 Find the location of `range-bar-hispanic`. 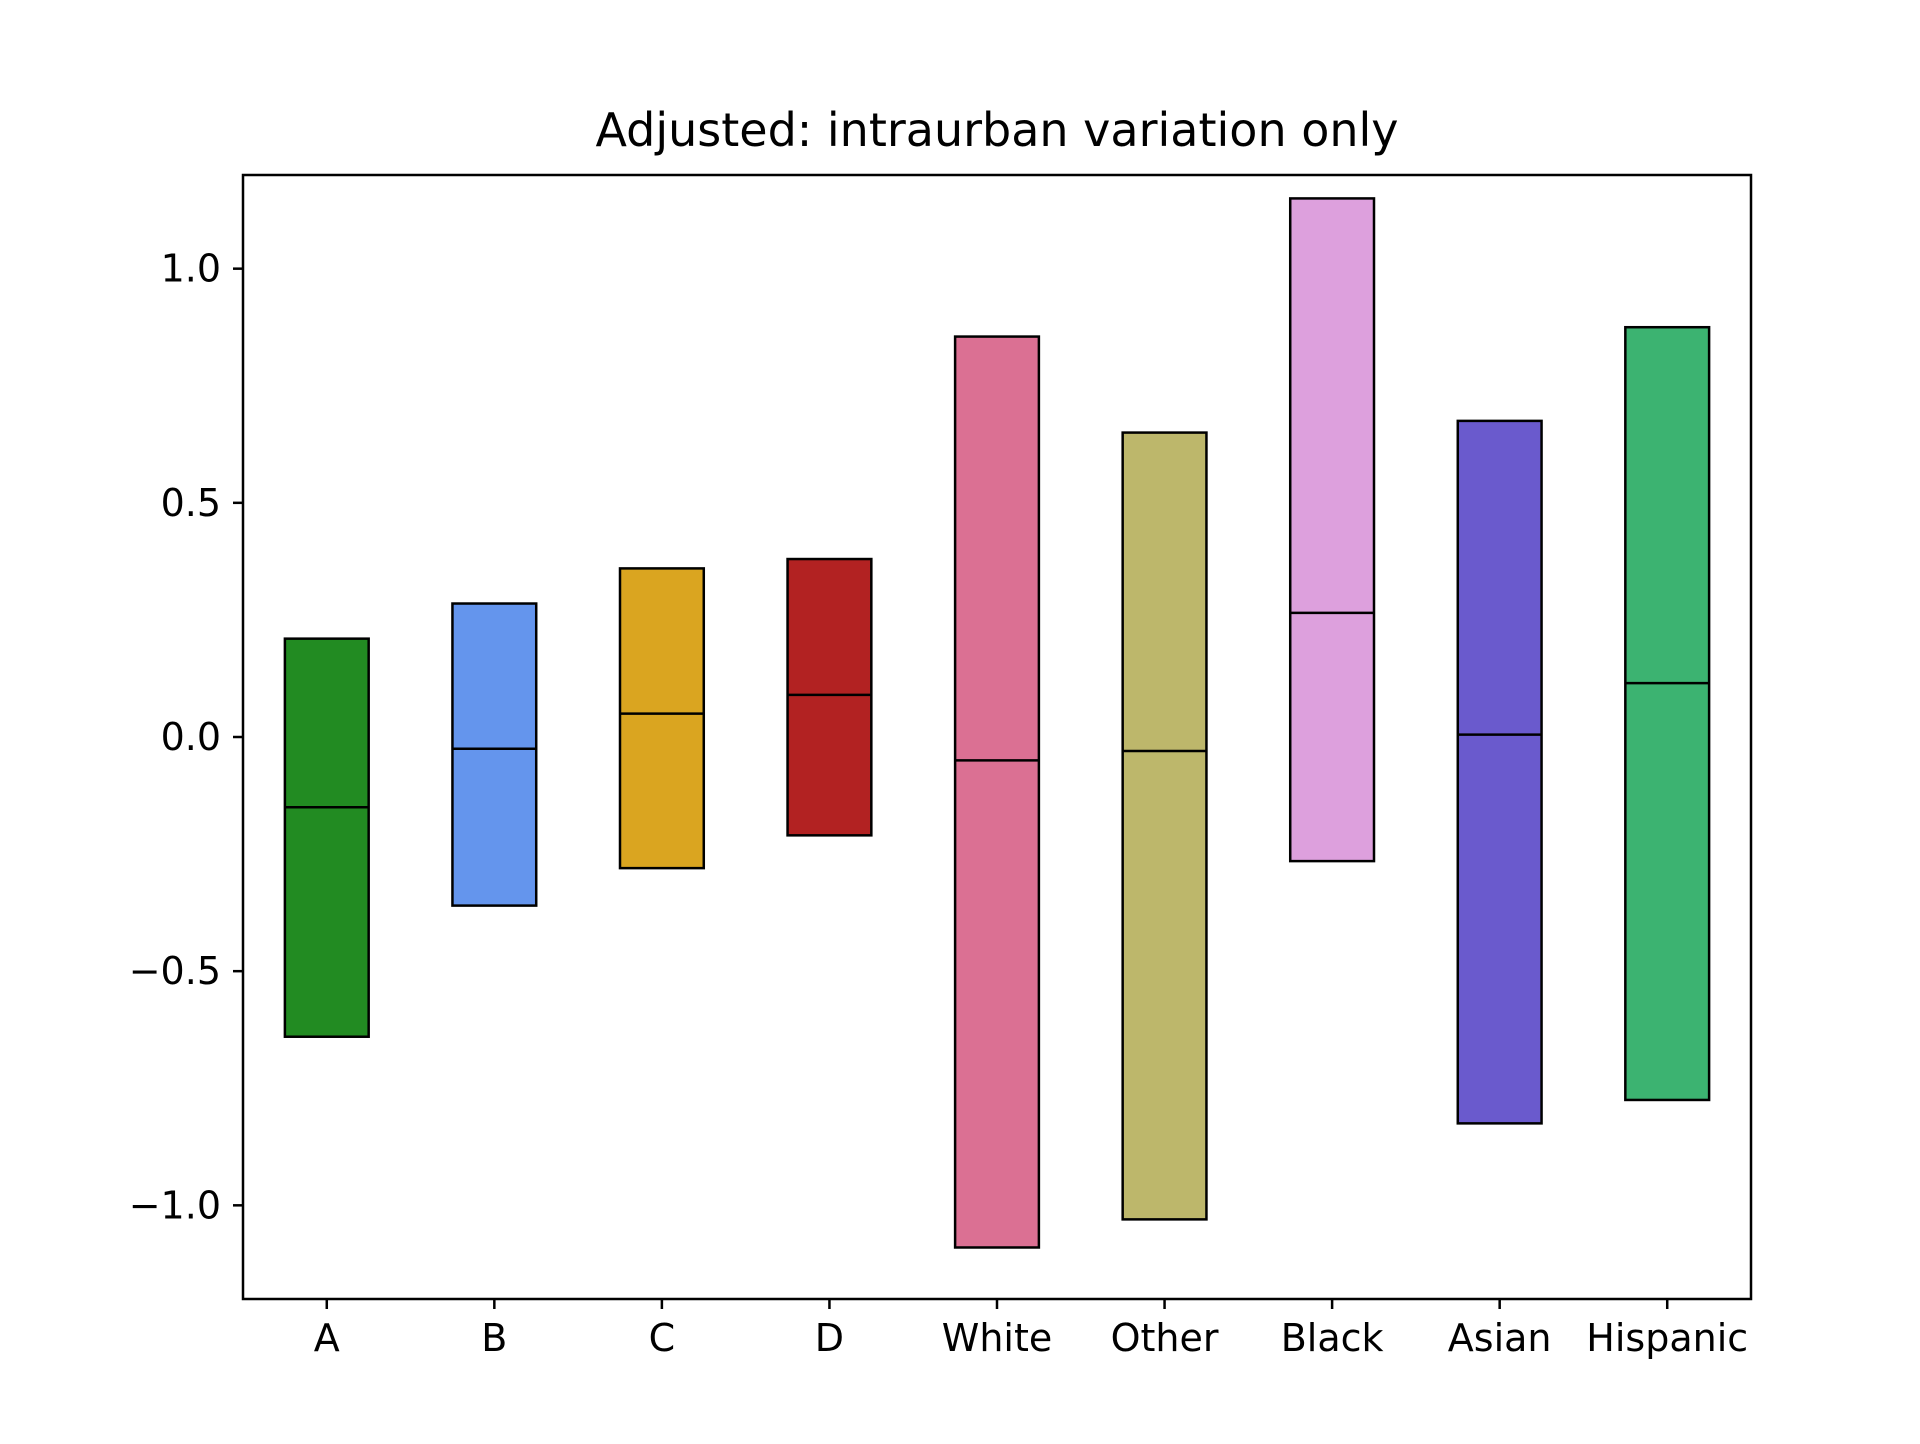

range-bar-hispanic is located at coordinates (1667, 713).